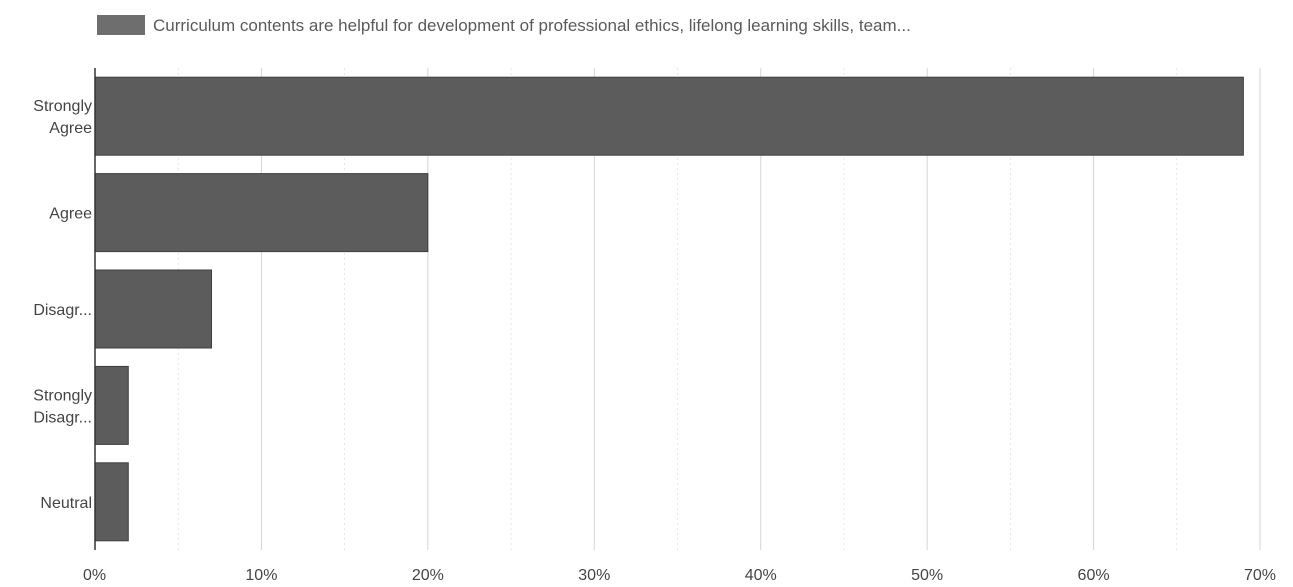  I want to click on x-tick-label: 70%, so click(1260, 575).